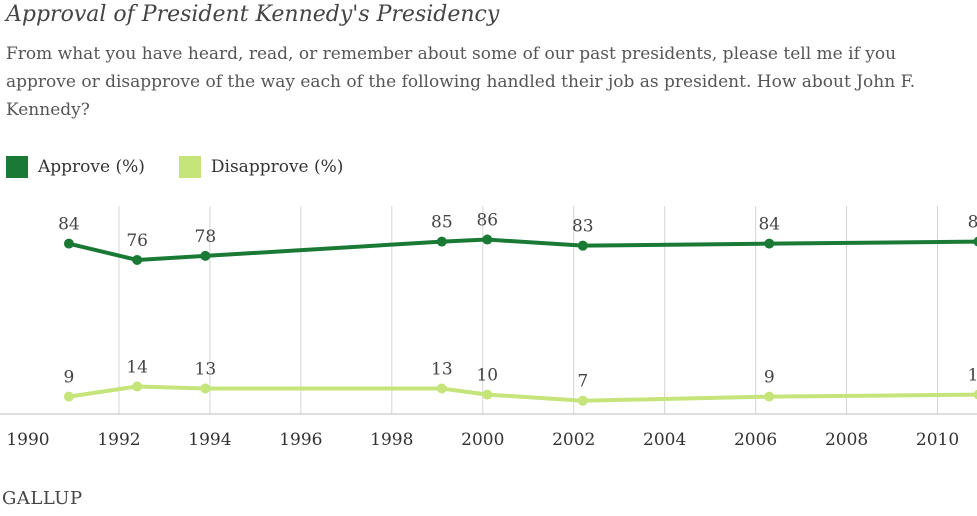 Image resolution: width=977 pixels, height=516 pixels. What do you see at coordinates (118, 440) in the screenshot?
I see `x-tick-label-1992: 1992` at bounding box center [118, 440].